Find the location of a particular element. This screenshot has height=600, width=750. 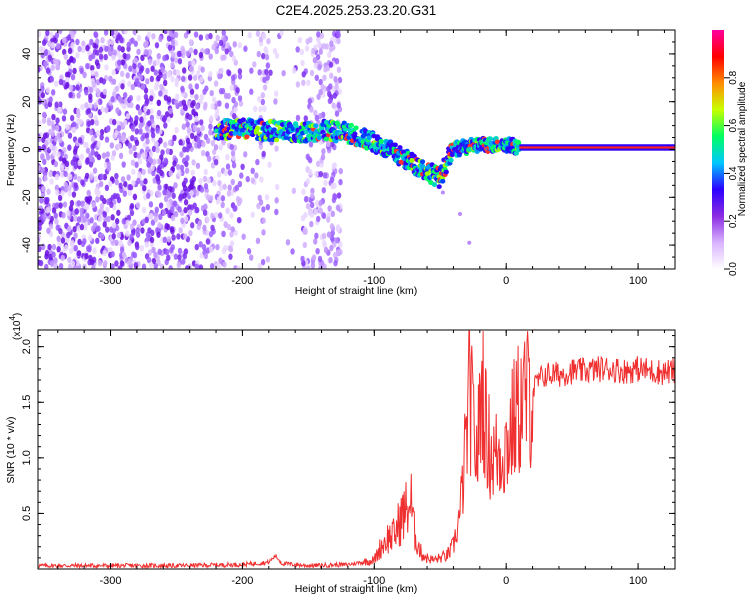

x-tick-label: -100 is located at coordinates (374, 581).